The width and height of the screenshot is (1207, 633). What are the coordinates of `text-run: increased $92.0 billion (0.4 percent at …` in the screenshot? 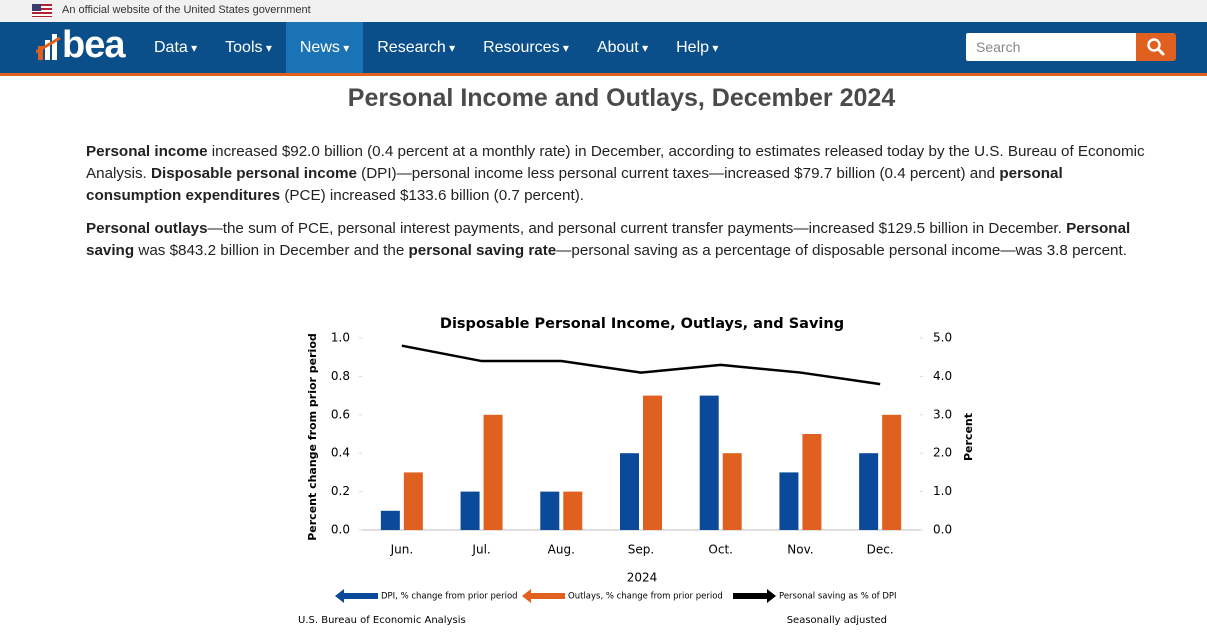 It's located at (615, 162).